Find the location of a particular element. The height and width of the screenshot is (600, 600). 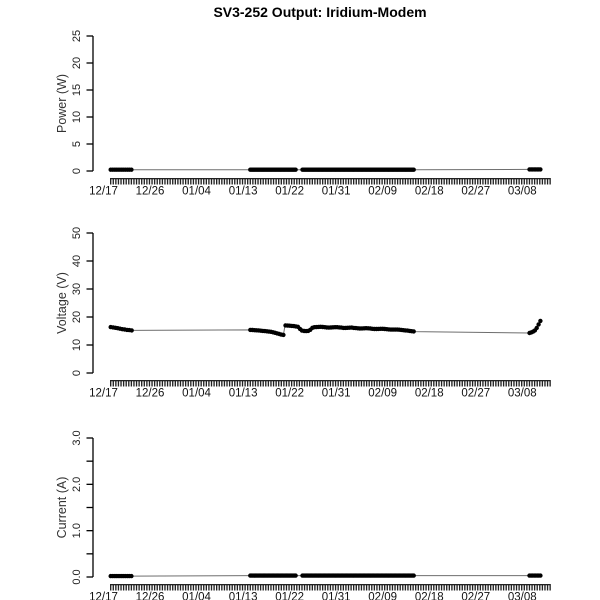

x-tick-label: 02/09 is located at coordinates (382, 596).